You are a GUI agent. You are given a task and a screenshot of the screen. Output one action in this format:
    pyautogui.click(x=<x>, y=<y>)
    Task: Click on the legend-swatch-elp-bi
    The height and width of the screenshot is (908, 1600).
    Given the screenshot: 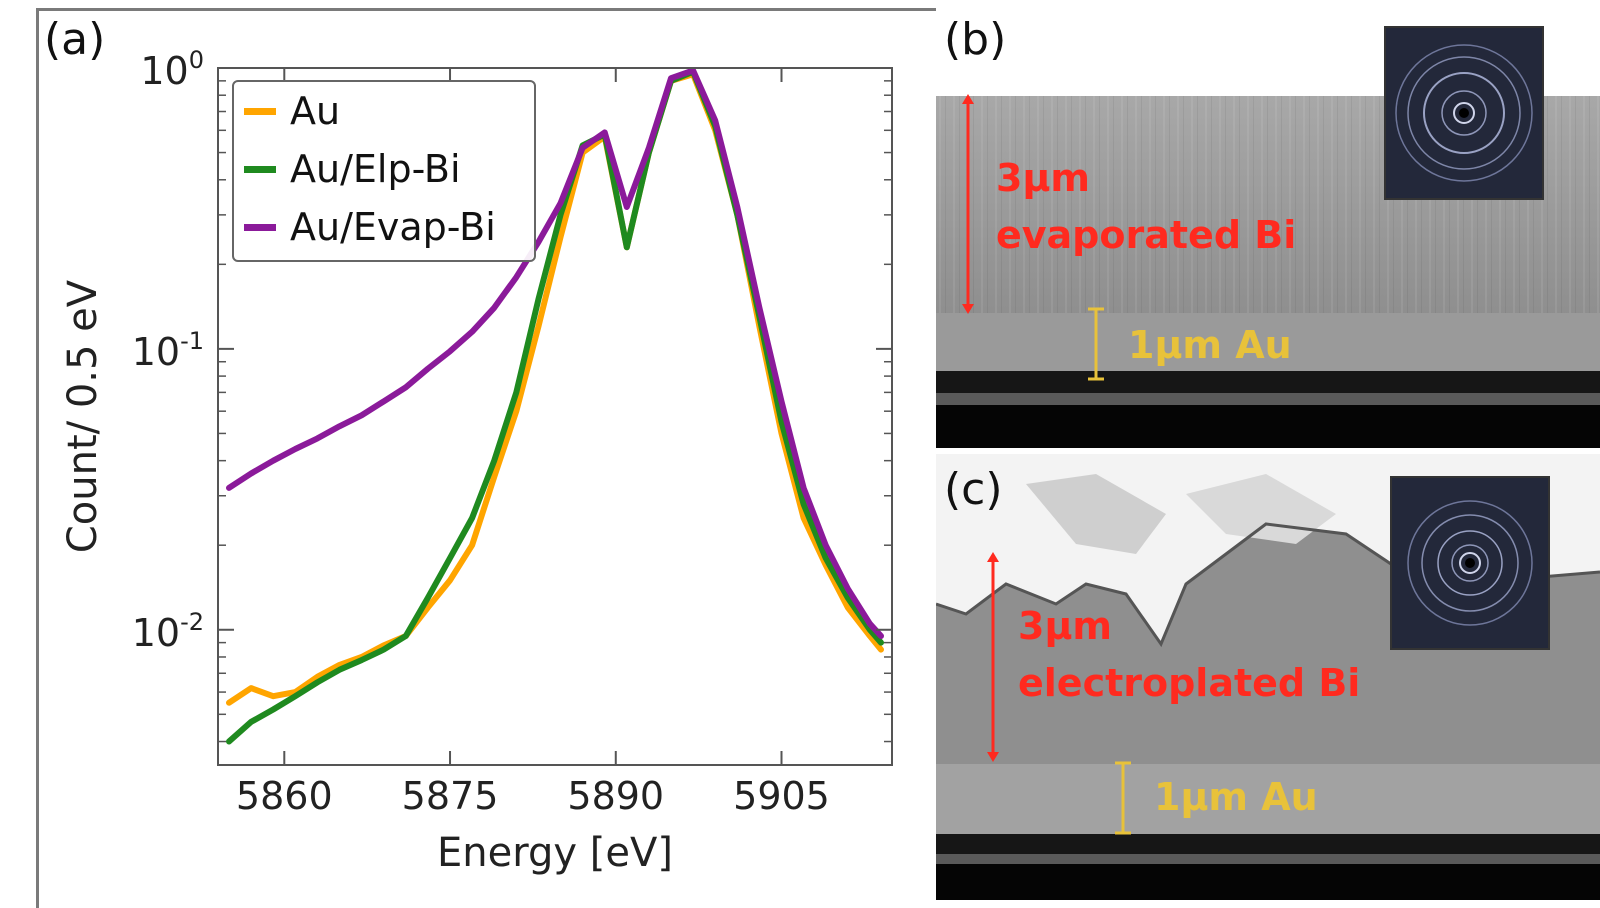 What is the action you would take?
    pyautogui.click(x=260, y=169)
    